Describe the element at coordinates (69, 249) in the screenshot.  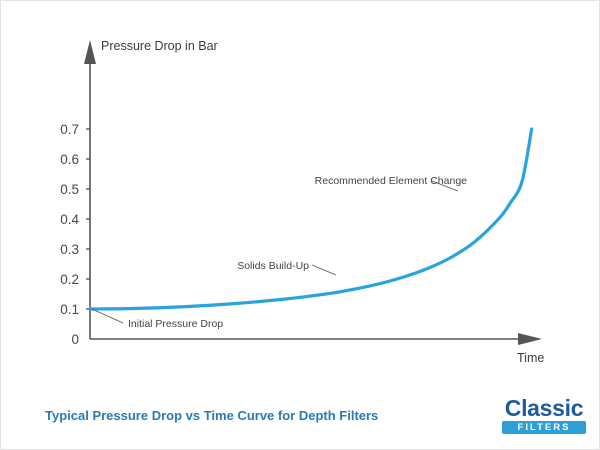
I see `y-tick-label: 0.3` at that location.